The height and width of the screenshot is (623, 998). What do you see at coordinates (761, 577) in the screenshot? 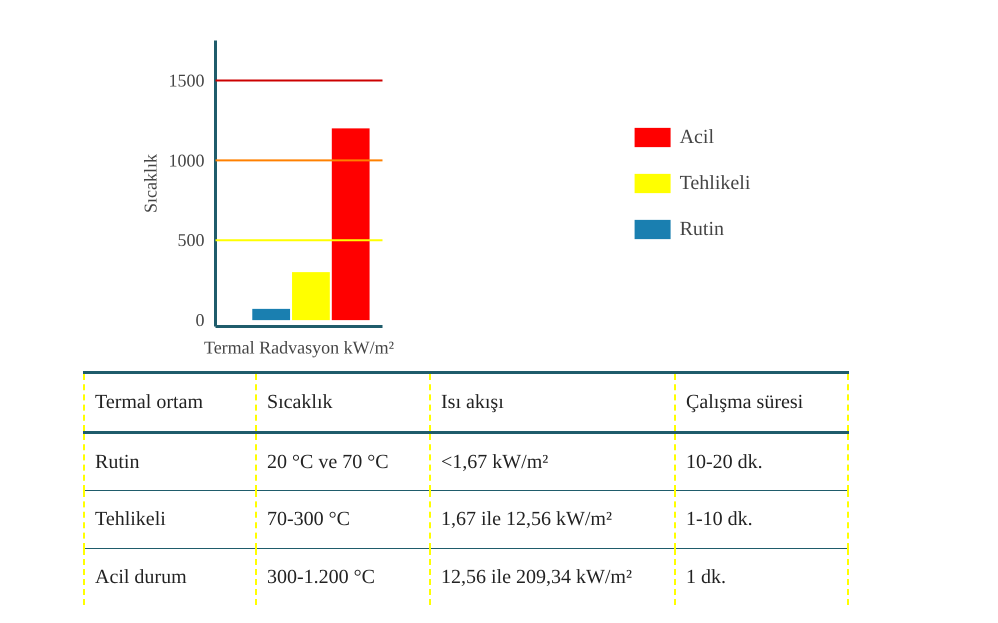
I see `text: 1 dk.` at bounding box center [761, 577].